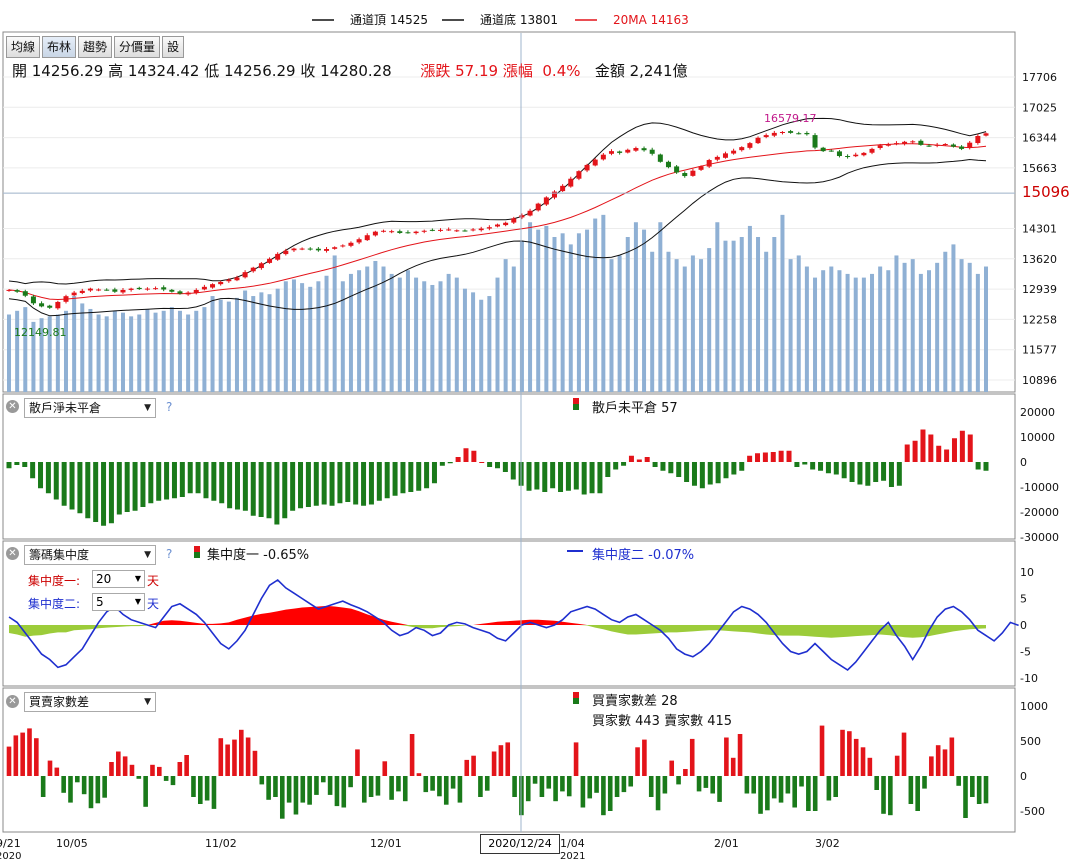  I want to click on param1-input: 20 ▼, so click(118, 579).